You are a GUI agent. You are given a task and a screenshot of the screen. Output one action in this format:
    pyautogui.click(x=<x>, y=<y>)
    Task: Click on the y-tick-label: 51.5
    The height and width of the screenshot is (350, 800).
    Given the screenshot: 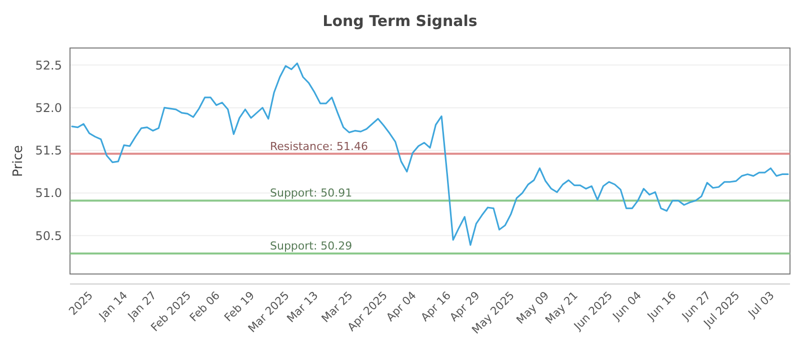 What is the action you would take?
    pyautogui.click(x=48, y=151)
    